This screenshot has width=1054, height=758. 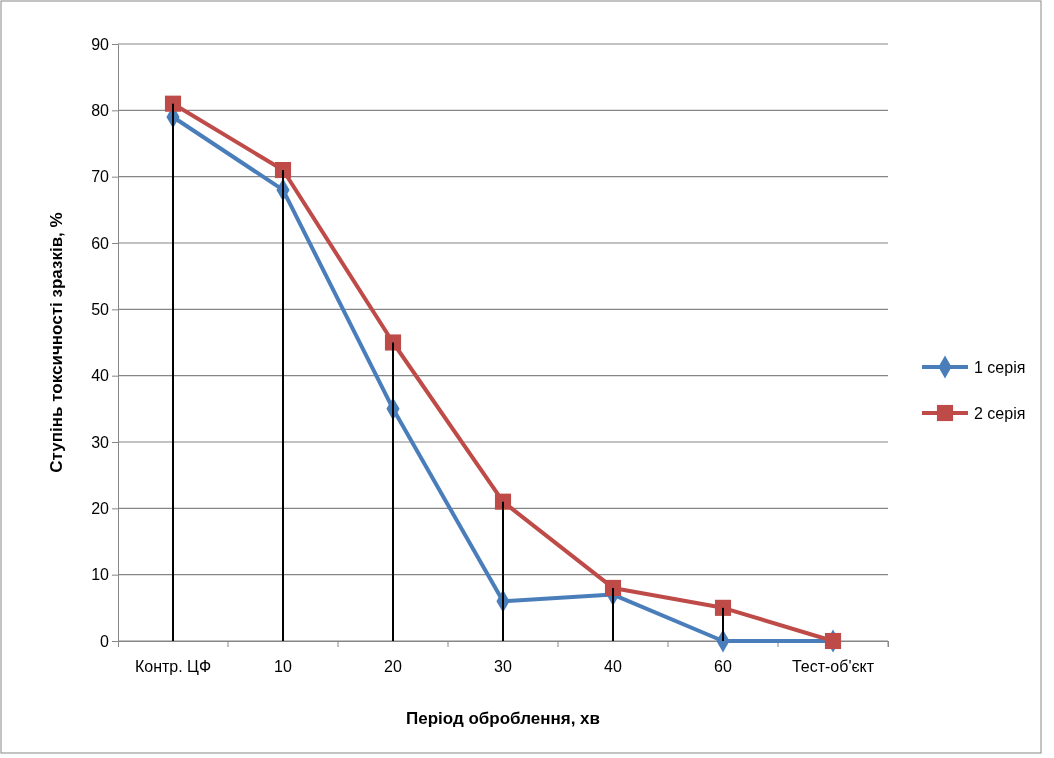 I want to click on legend-label: 1 серія, so click(x=1000, y=367).